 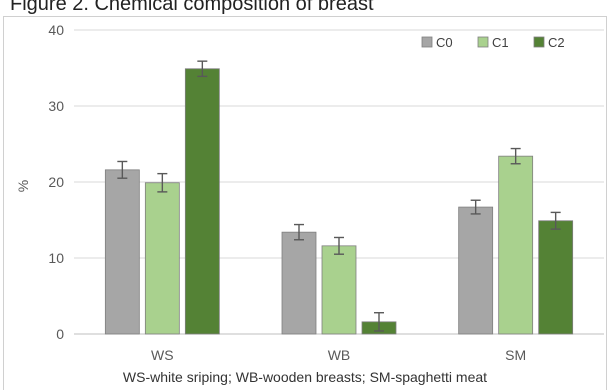 I want to click on legend-swatch-c0, so click(x=427, y=42).